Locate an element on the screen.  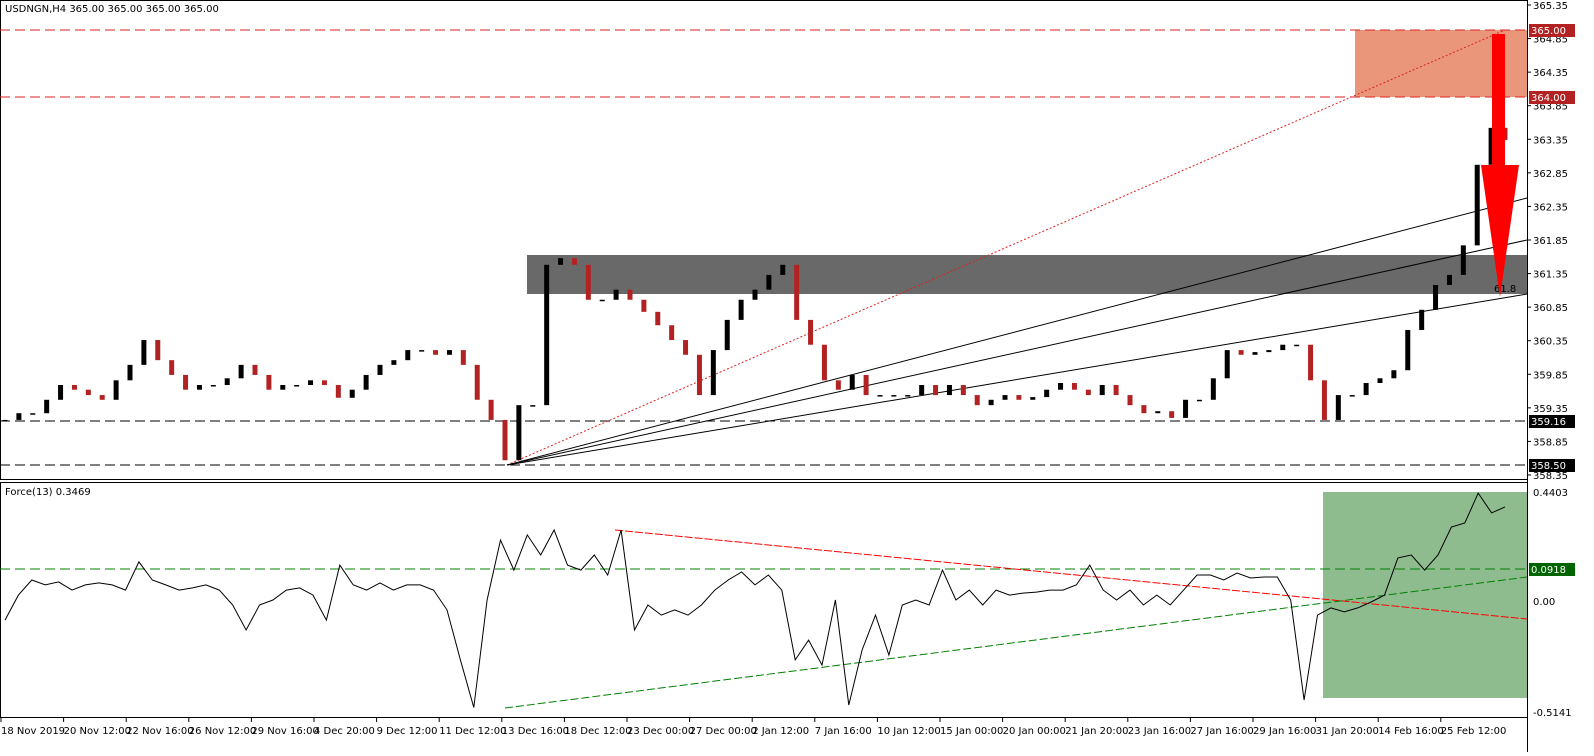
time-tick-label: 11 Dec 12:00 is located at coordinates (472, 731).